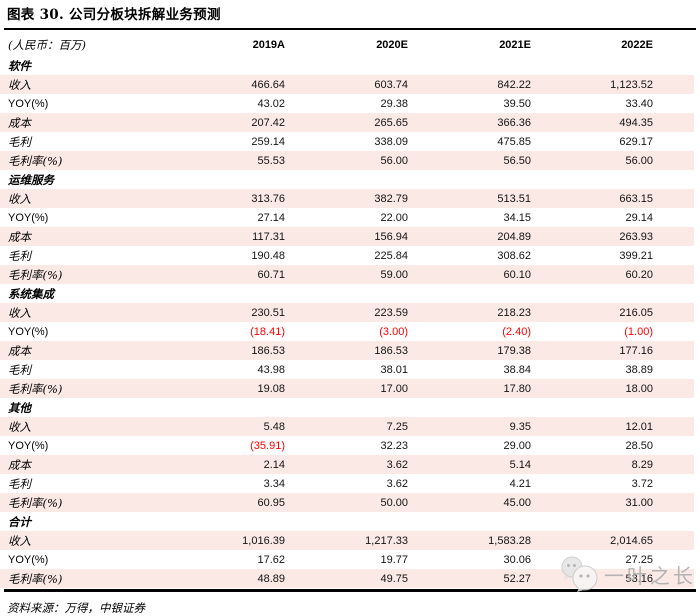  What do you see at coordinates (268, 84) in the screenshot?
I see `cell-value: 466.64` at bounding box center [268, 84].